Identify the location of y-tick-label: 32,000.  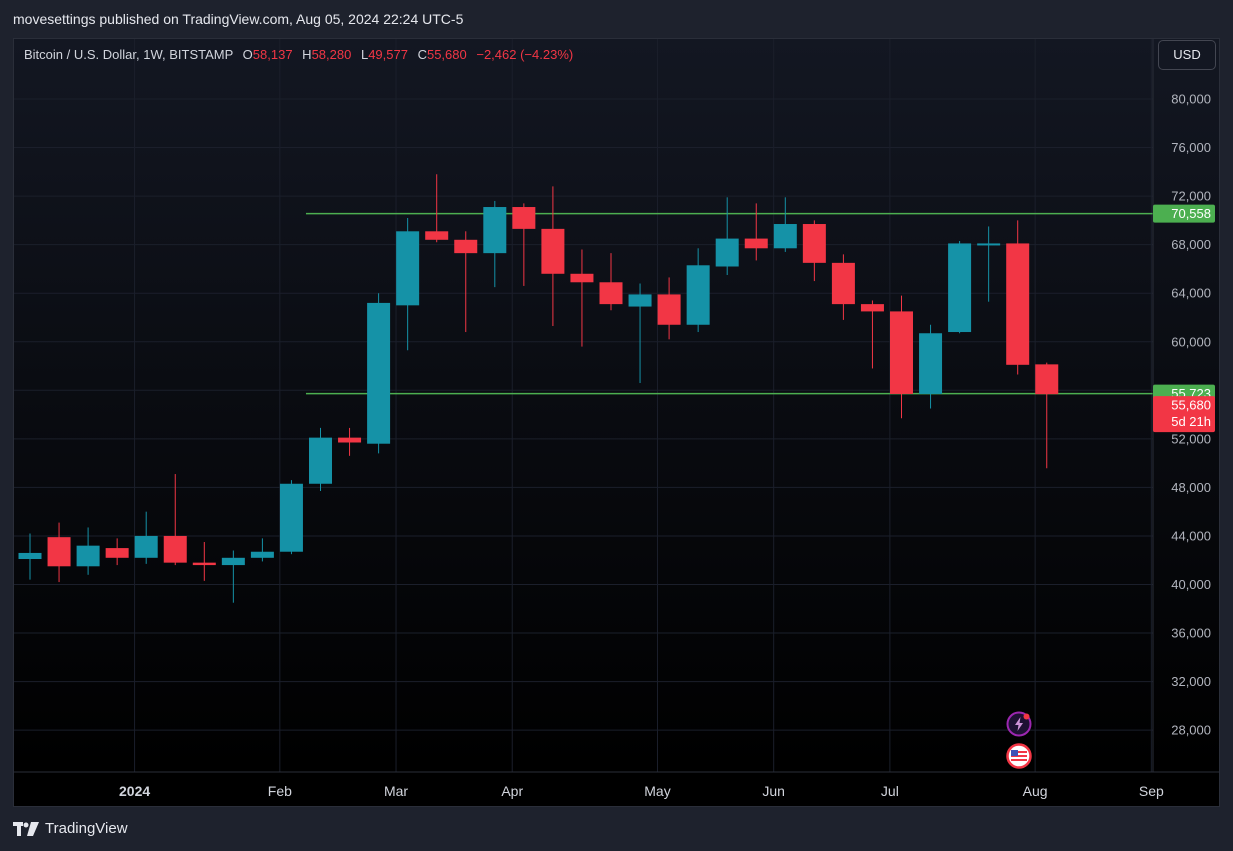
(1191, 681).